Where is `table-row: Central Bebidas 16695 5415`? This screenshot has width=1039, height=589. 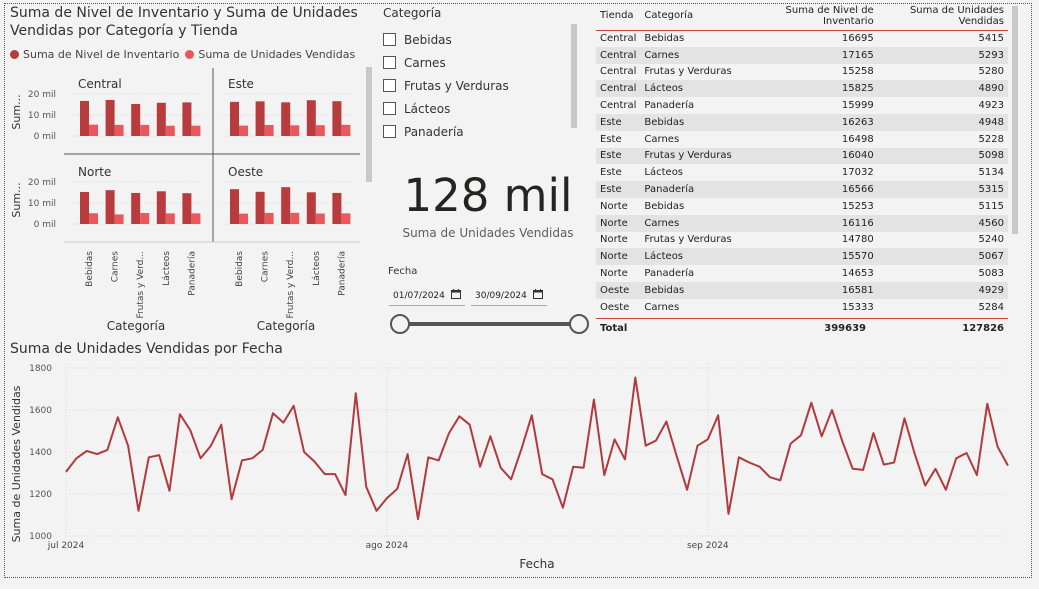
table-row: Central Bebidas 16695 5415 is located at coordinates (802, 38).